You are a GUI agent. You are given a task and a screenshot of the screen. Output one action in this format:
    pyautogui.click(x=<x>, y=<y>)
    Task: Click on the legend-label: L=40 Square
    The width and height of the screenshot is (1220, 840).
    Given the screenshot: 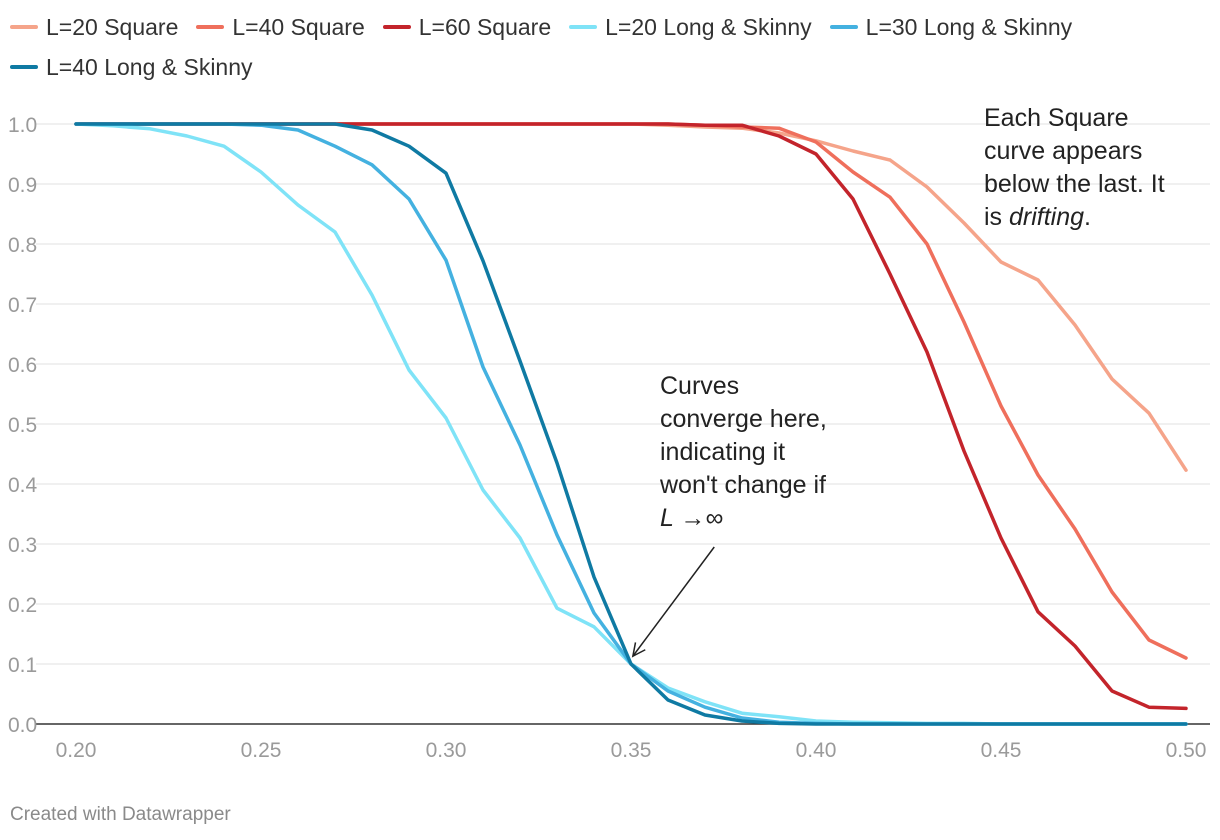 What is the action you would take?
    pyautogui.click(x=298, y=27)
    